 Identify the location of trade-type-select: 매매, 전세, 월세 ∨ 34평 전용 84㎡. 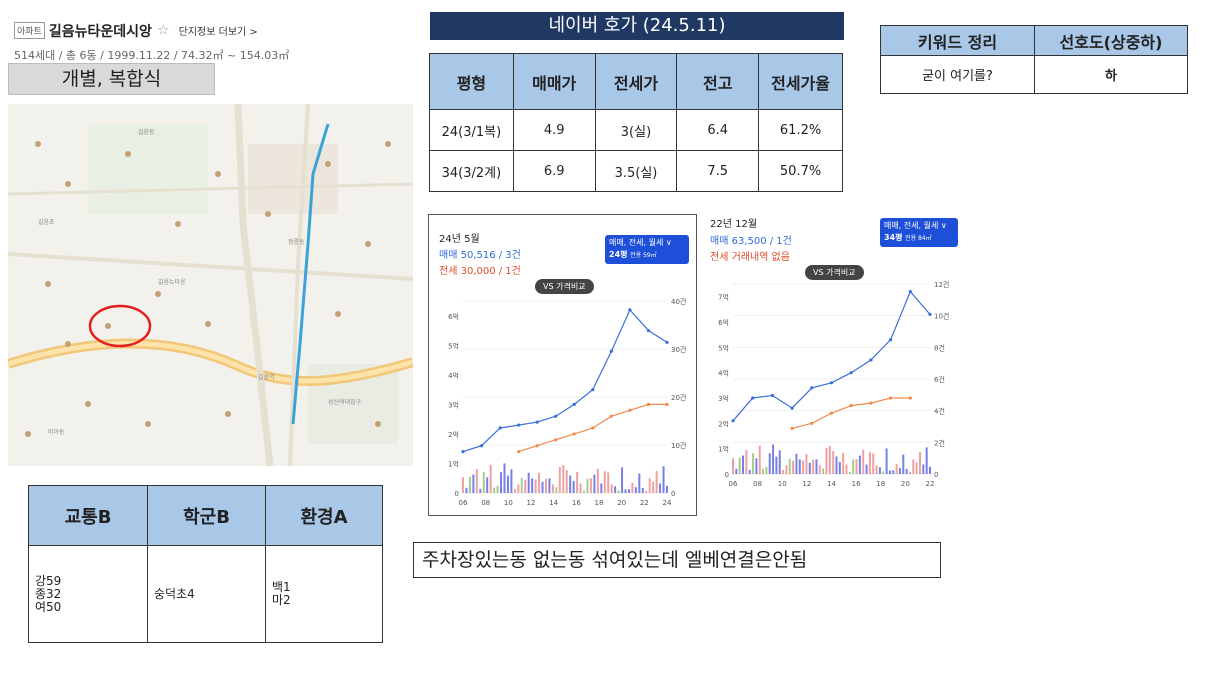
(919, 232).